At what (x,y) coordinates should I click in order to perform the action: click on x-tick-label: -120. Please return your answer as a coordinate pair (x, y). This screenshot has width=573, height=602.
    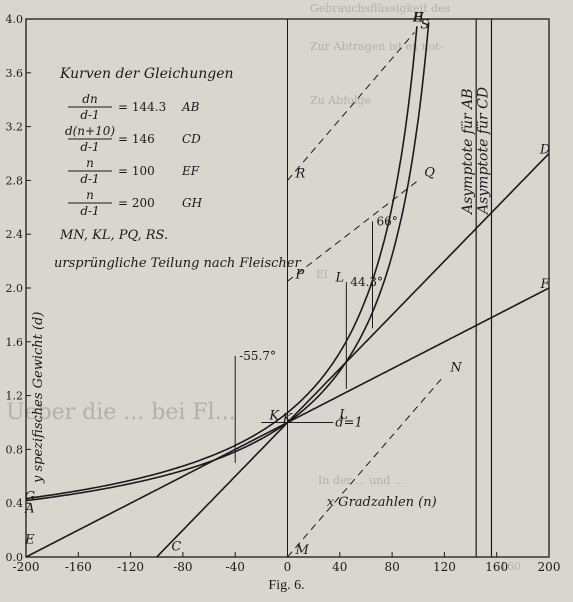
    Looking at the image, I should click on (130, 567).